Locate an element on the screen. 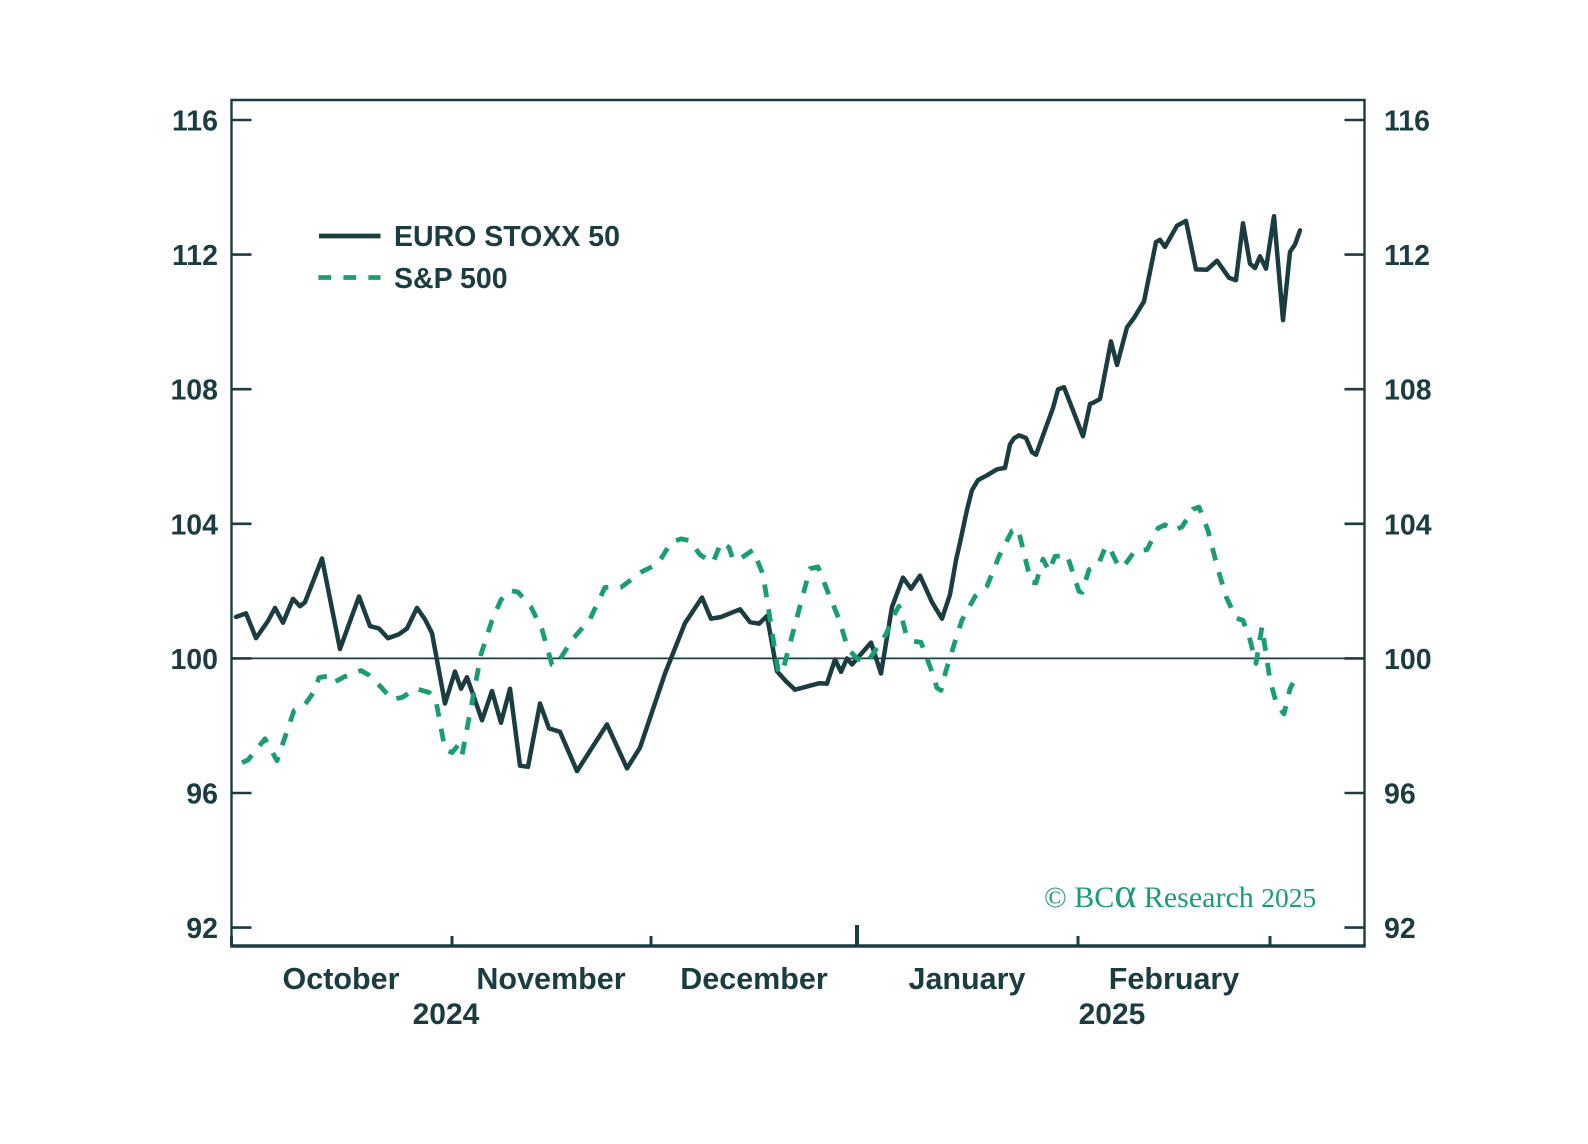  svg-text: November is located at coordinates (550, 979).